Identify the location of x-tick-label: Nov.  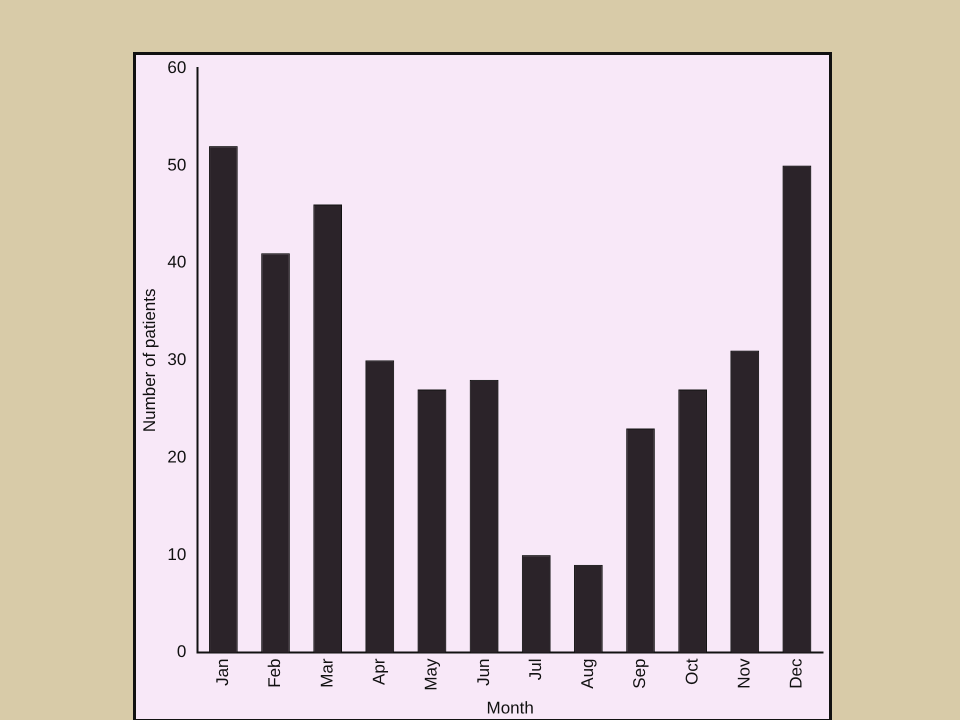
(744, 673).